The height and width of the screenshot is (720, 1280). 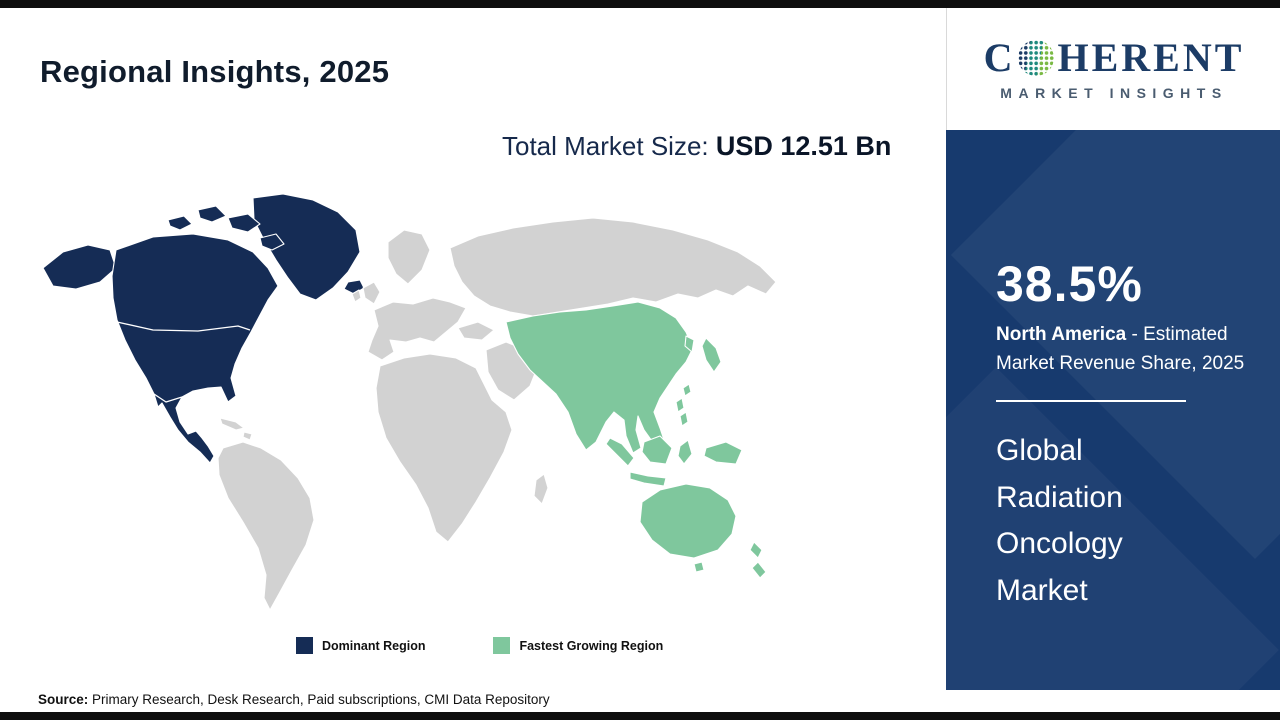 I want to click on region-iceland, so click(x=354, y=287).